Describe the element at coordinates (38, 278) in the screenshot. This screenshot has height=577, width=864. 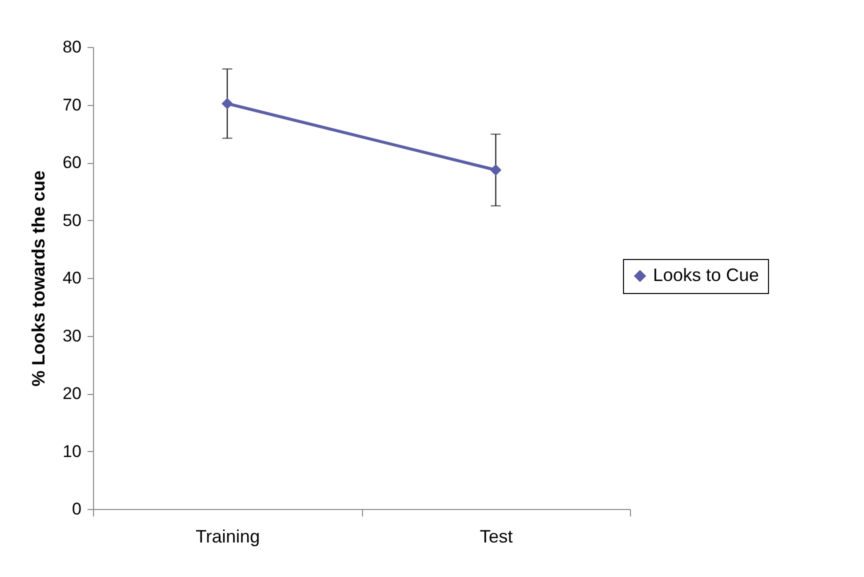
I see `y-axis-title: % Looks towards the cue` at that location.